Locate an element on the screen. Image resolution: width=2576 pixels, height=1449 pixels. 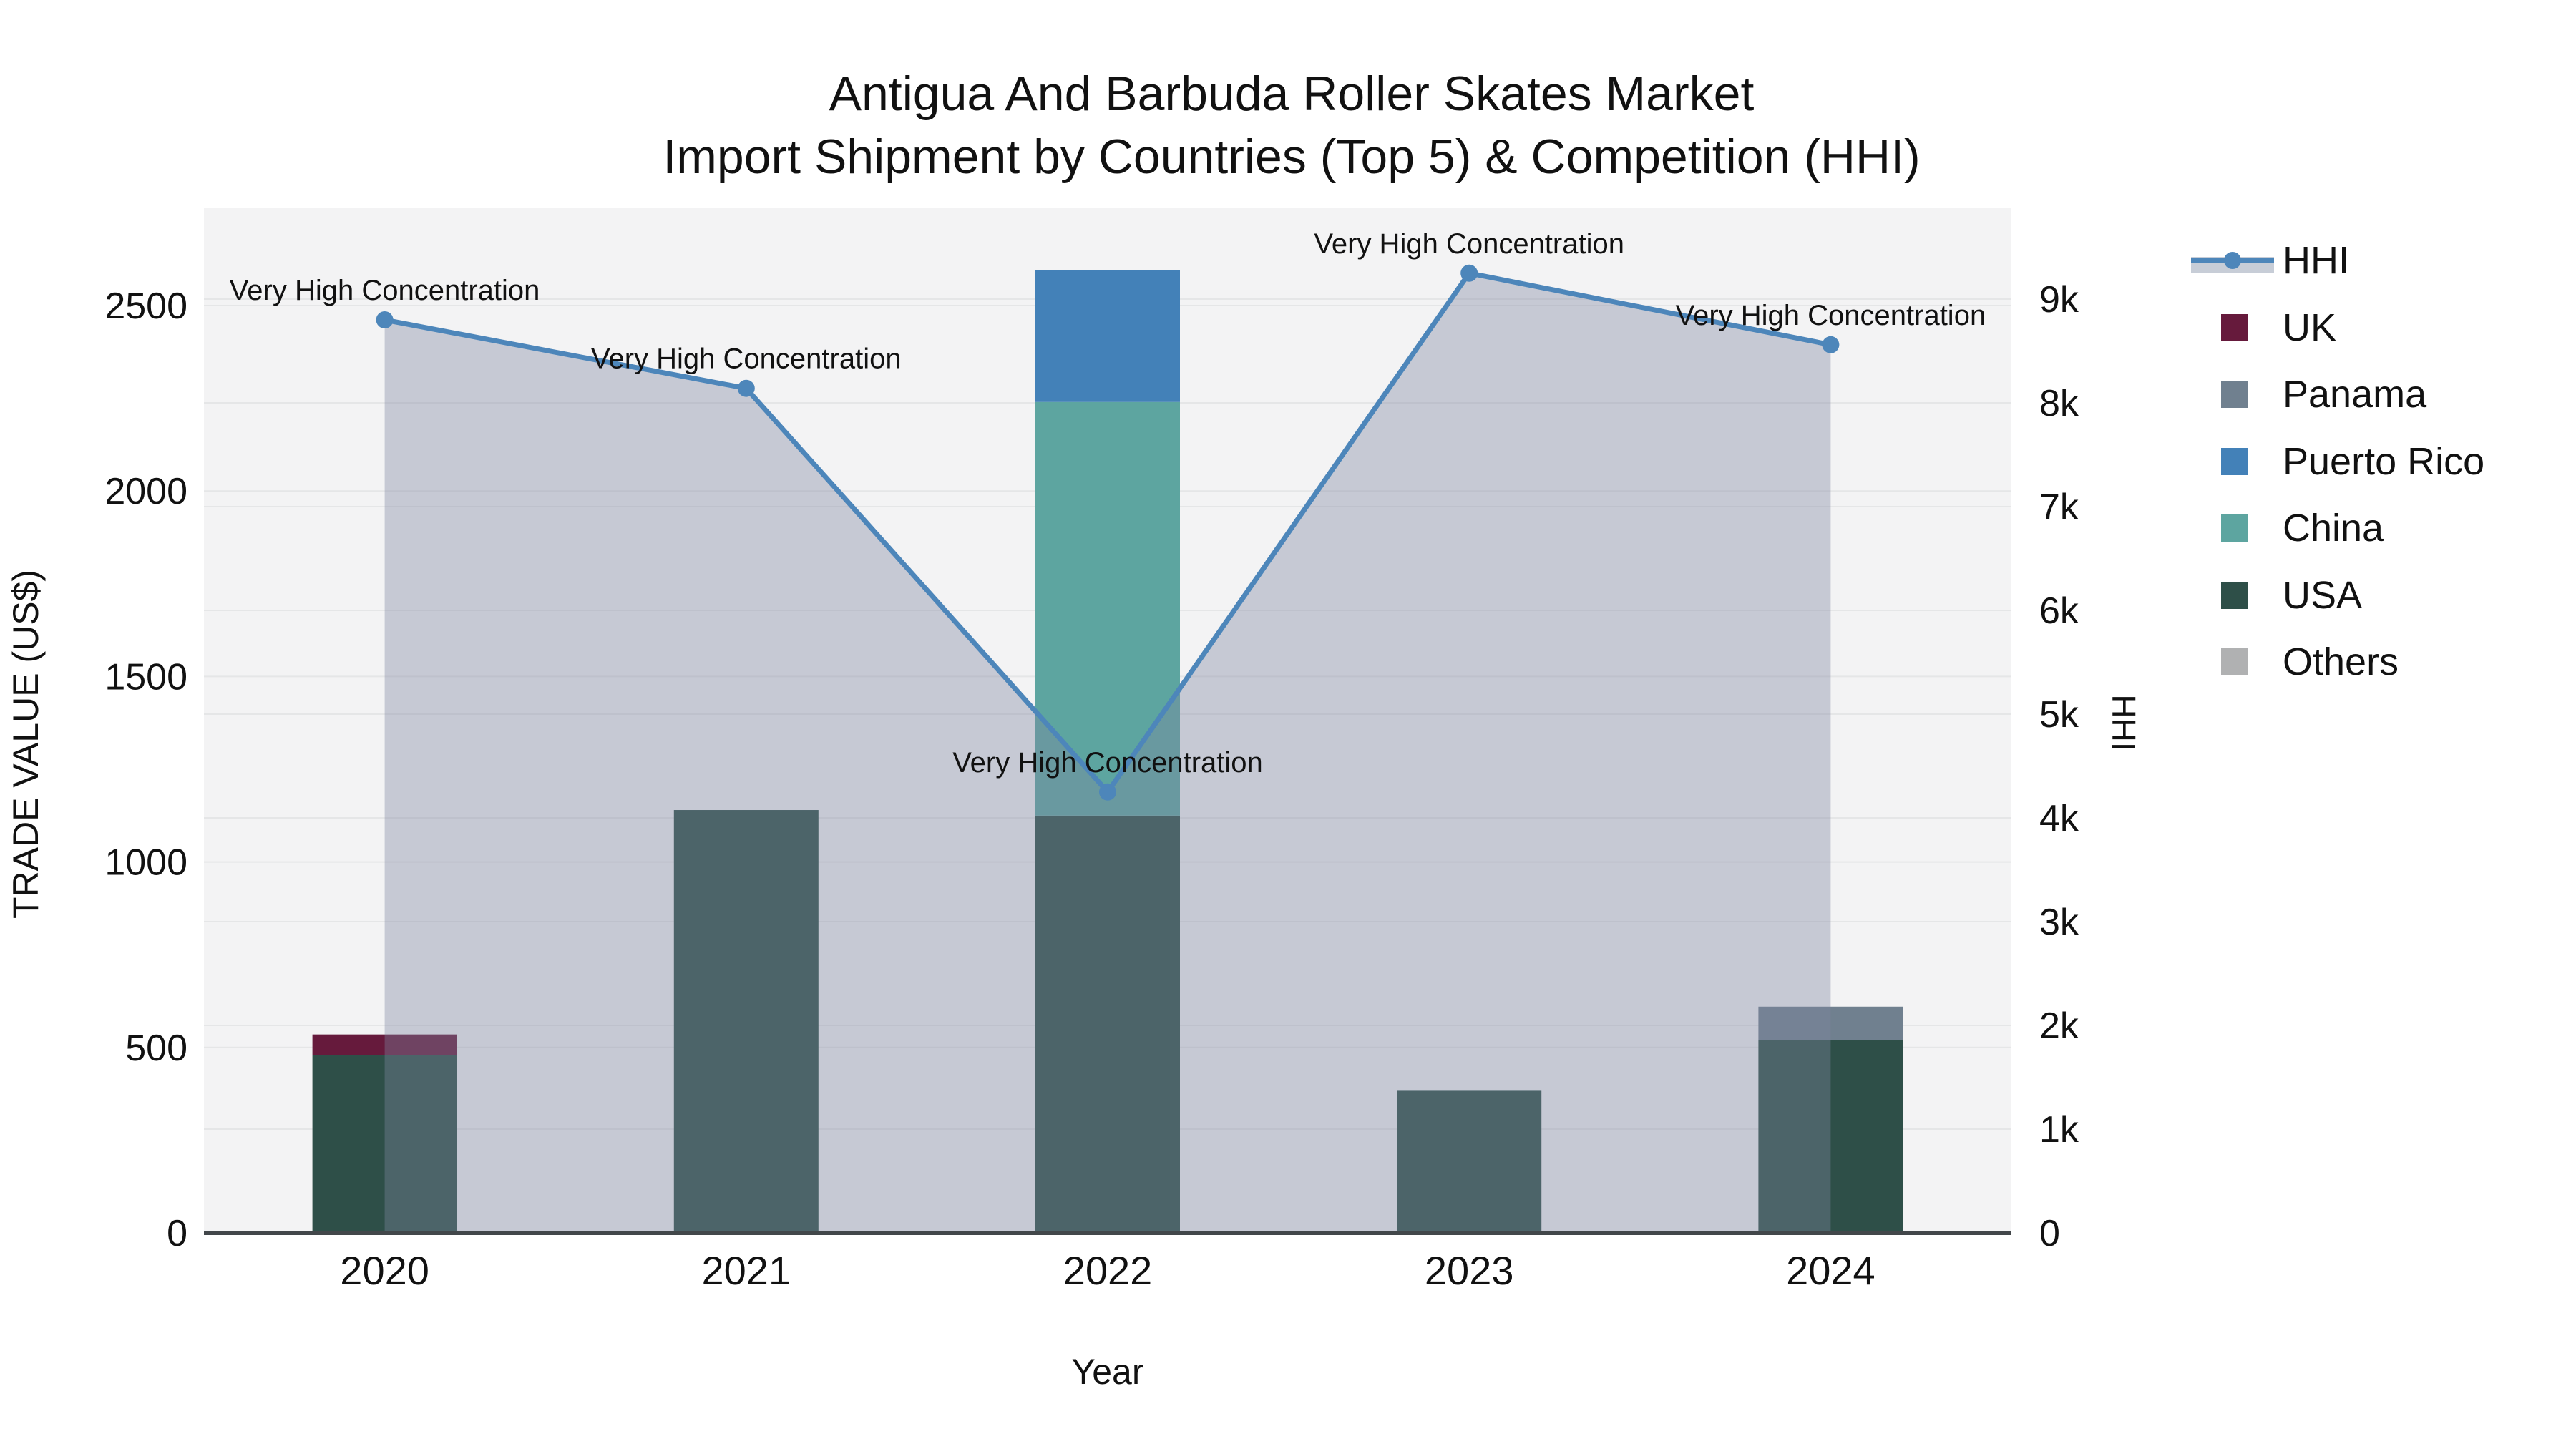
hhi-marker-2021 is located at coordinates (746, 388).